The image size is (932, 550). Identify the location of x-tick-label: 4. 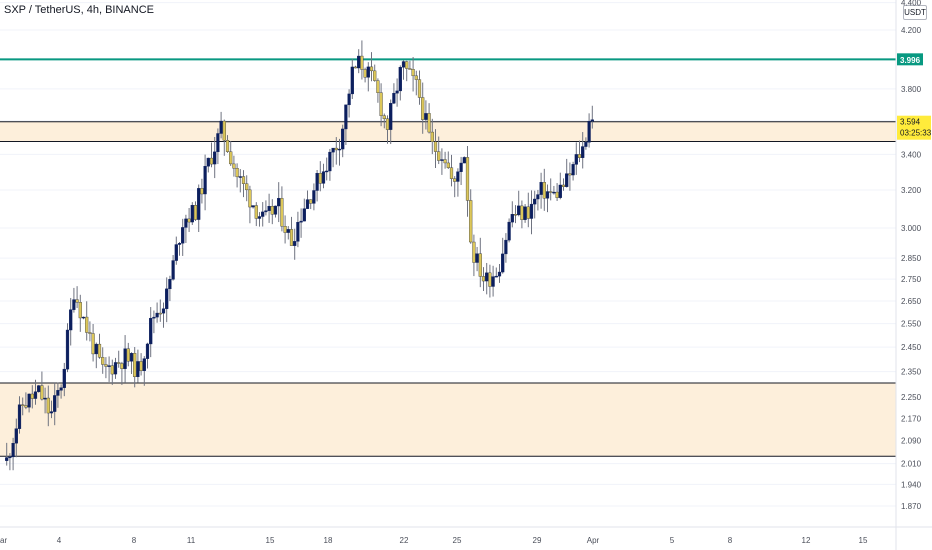
(59, 540).